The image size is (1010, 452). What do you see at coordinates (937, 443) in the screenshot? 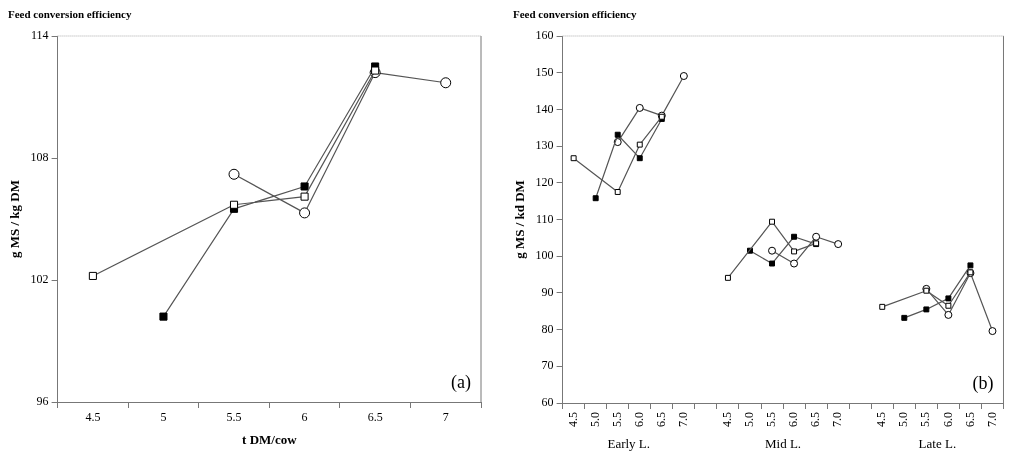
I see `text: Late L.` at bounding box center [937, 443].